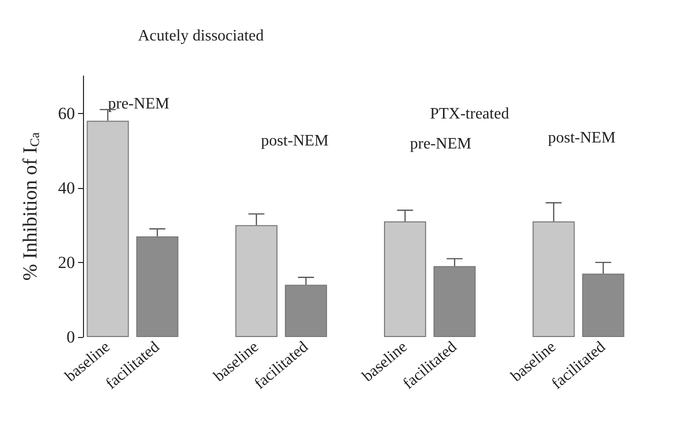 The width and height of the screenshot is (676, 445). What do you see at coordinates (31, 206) in the screenshot?
I see `y-axis-title: % Inhibition of ICa` at bounding box center [31, 206].